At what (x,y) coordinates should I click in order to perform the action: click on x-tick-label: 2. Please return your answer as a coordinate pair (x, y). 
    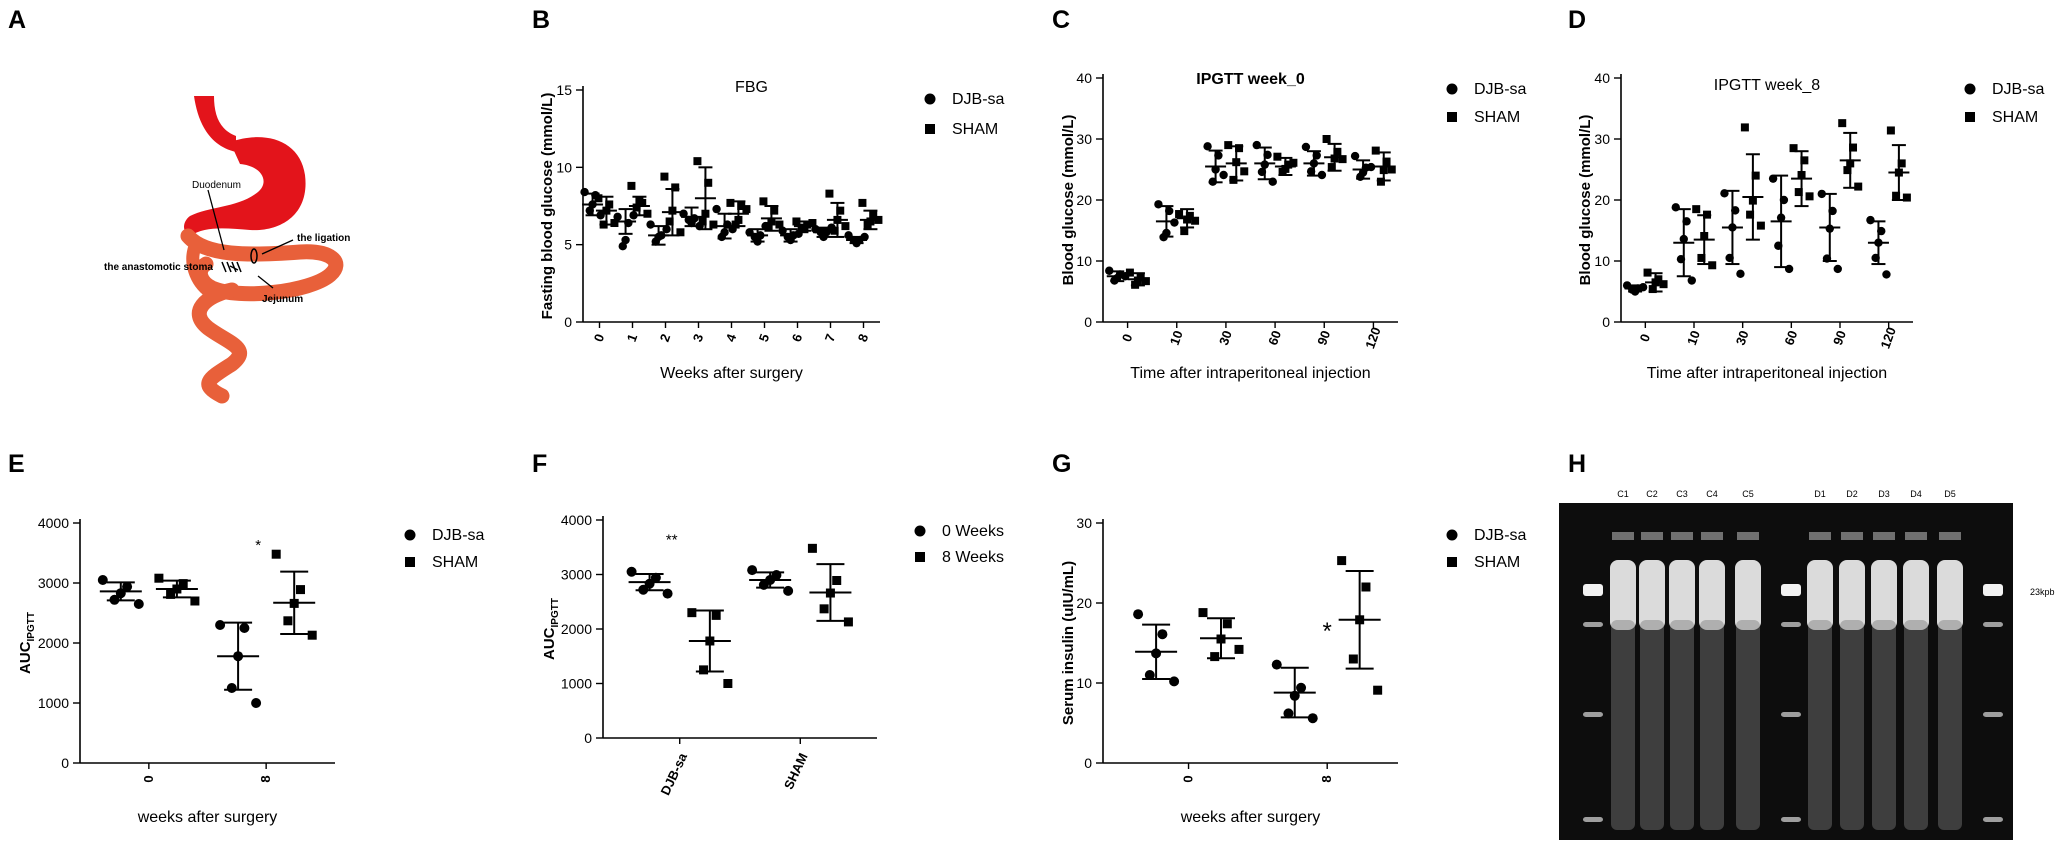
    Looking at the image, I should click on (665, 338).